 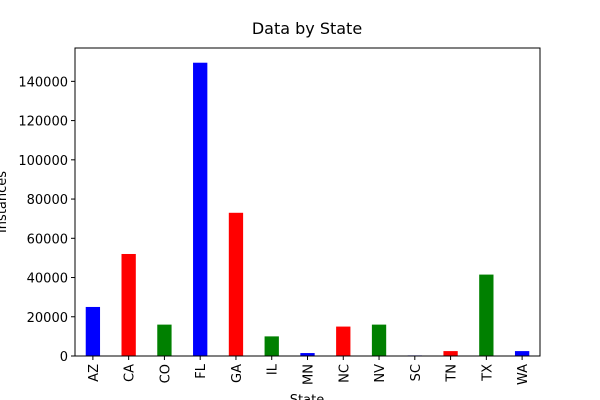 What do you see at coordinates (344, 373) in the screenshot?
I see `x-tick-label: NC` at bounding box center [344, 373].